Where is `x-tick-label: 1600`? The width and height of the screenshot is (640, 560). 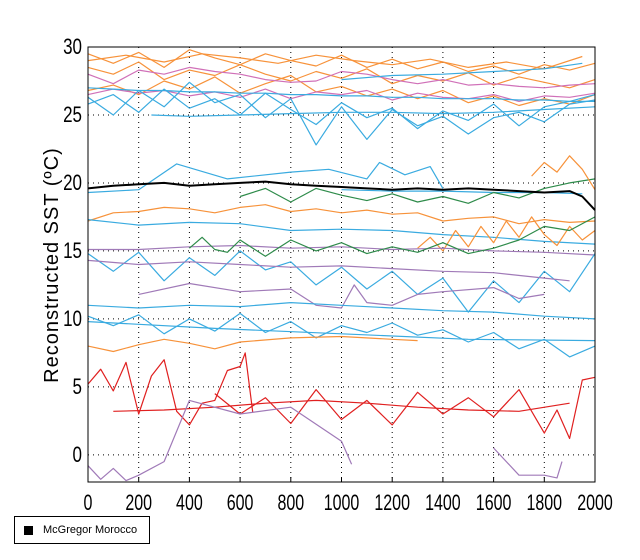
x-tick-label: 1600 is located at coordinates (494, 504).